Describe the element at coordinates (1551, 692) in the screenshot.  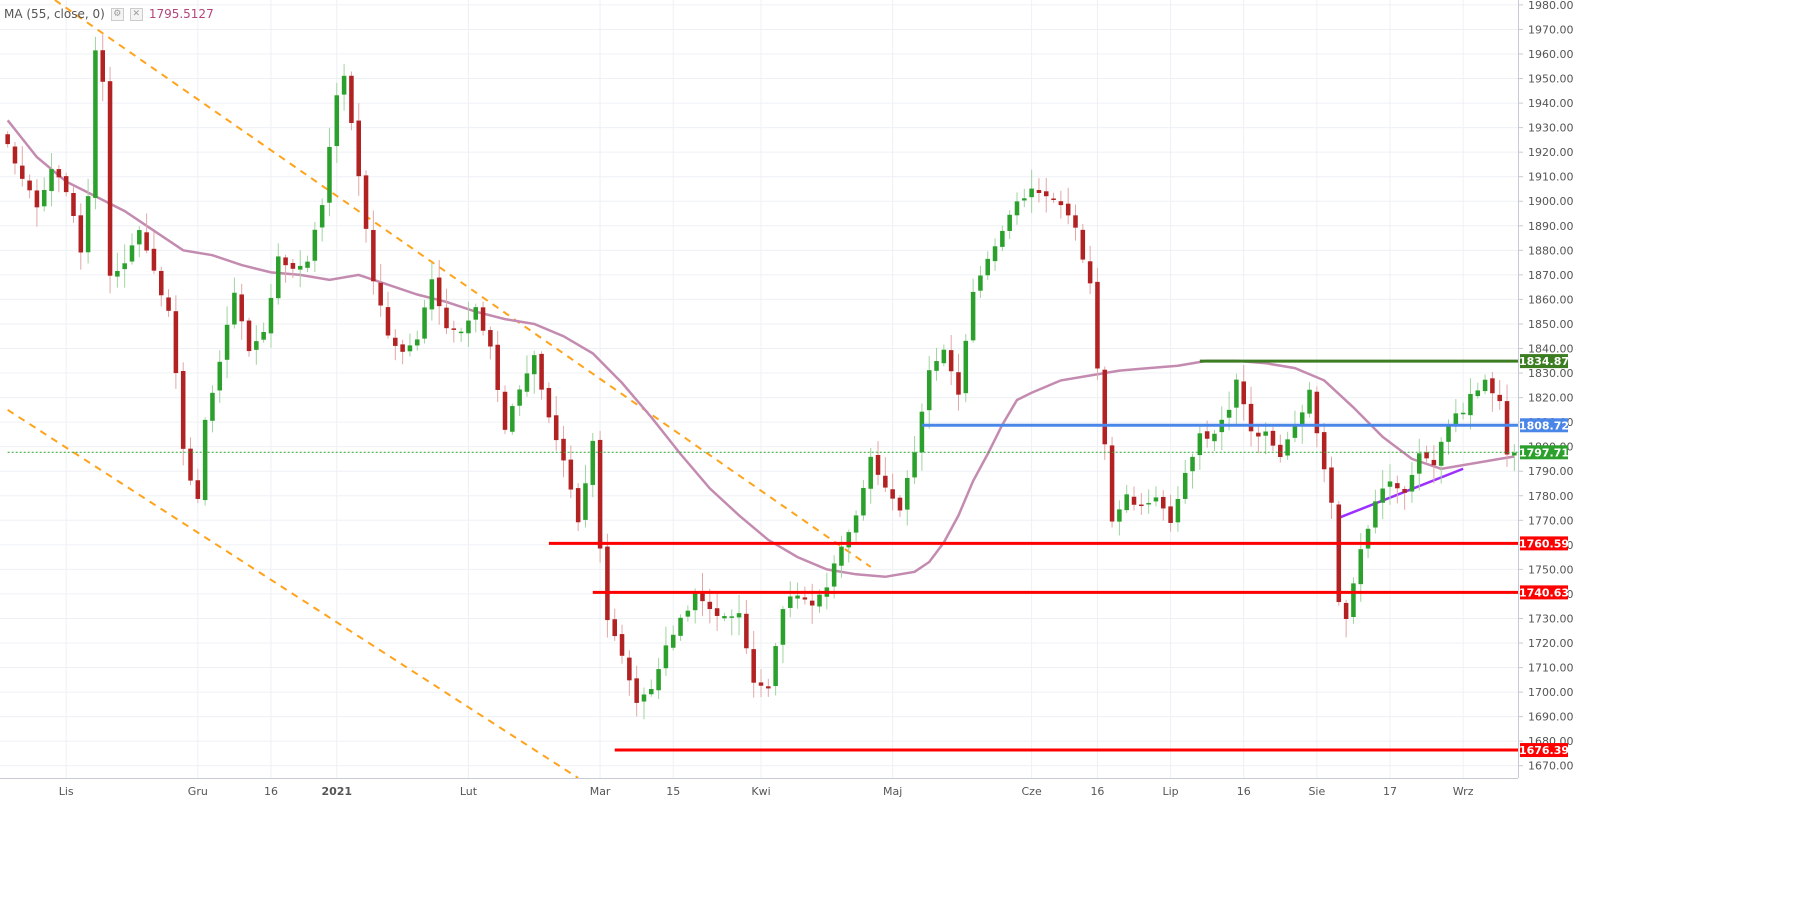
I see `y-tick-label: 1700.00` at that location.